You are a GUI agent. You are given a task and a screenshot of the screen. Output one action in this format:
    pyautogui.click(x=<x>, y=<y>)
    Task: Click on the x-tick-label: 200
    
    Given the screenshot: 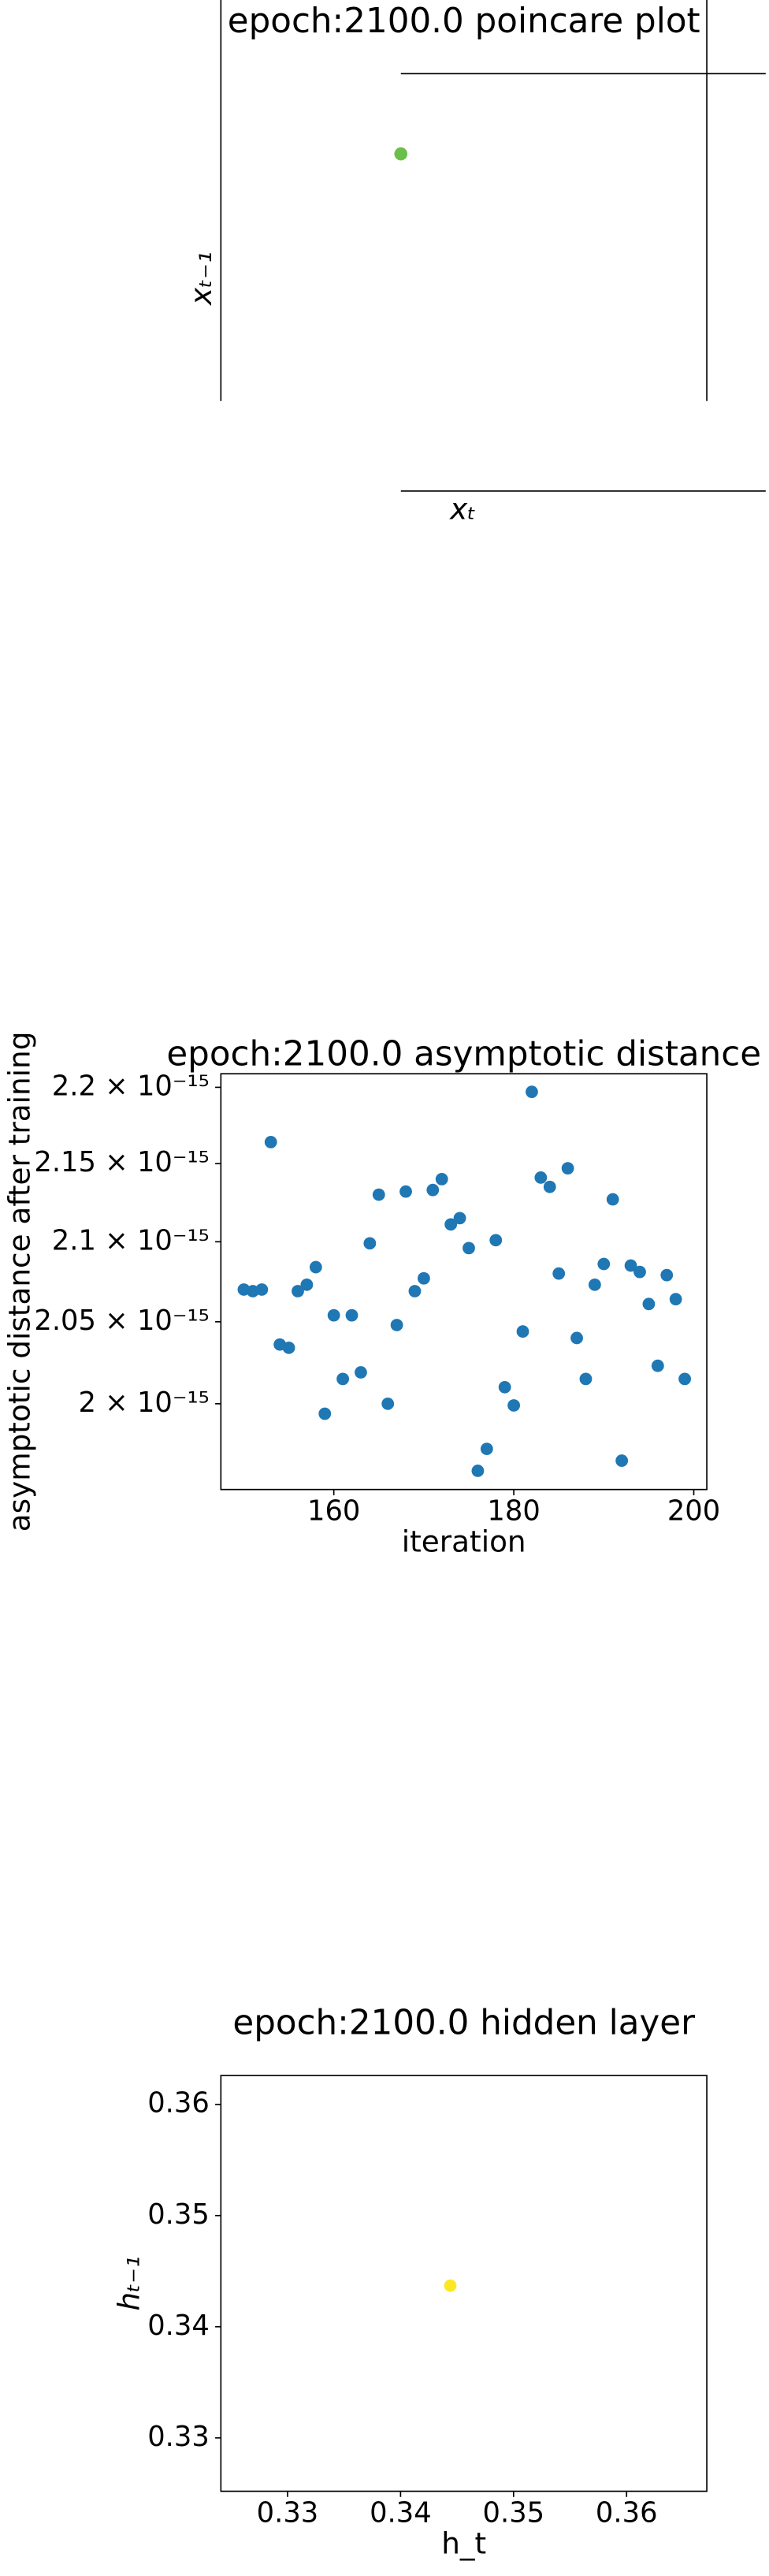 What is the action you would take?
    pyautogui.click(x=693, y=1511)
    